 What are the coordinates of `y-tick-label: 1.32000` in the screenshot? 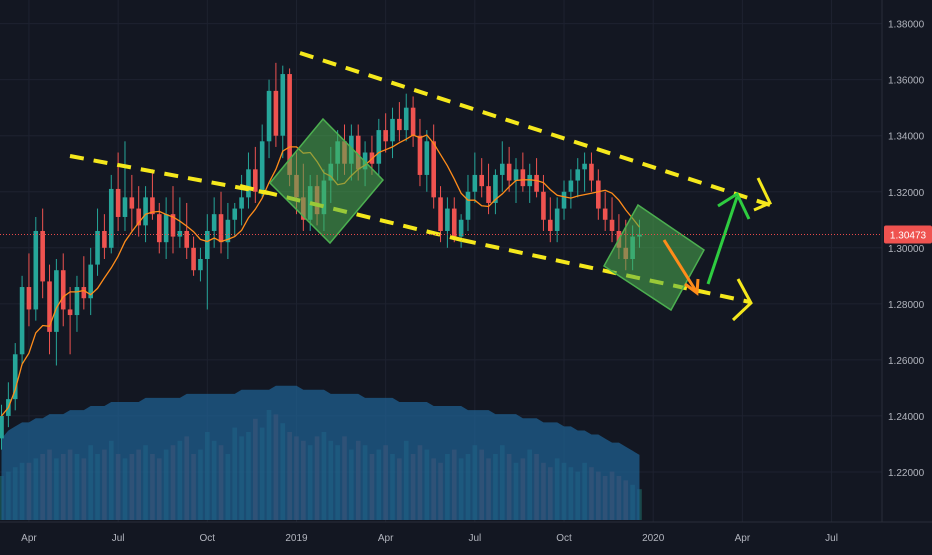 It's located at (906, 193).